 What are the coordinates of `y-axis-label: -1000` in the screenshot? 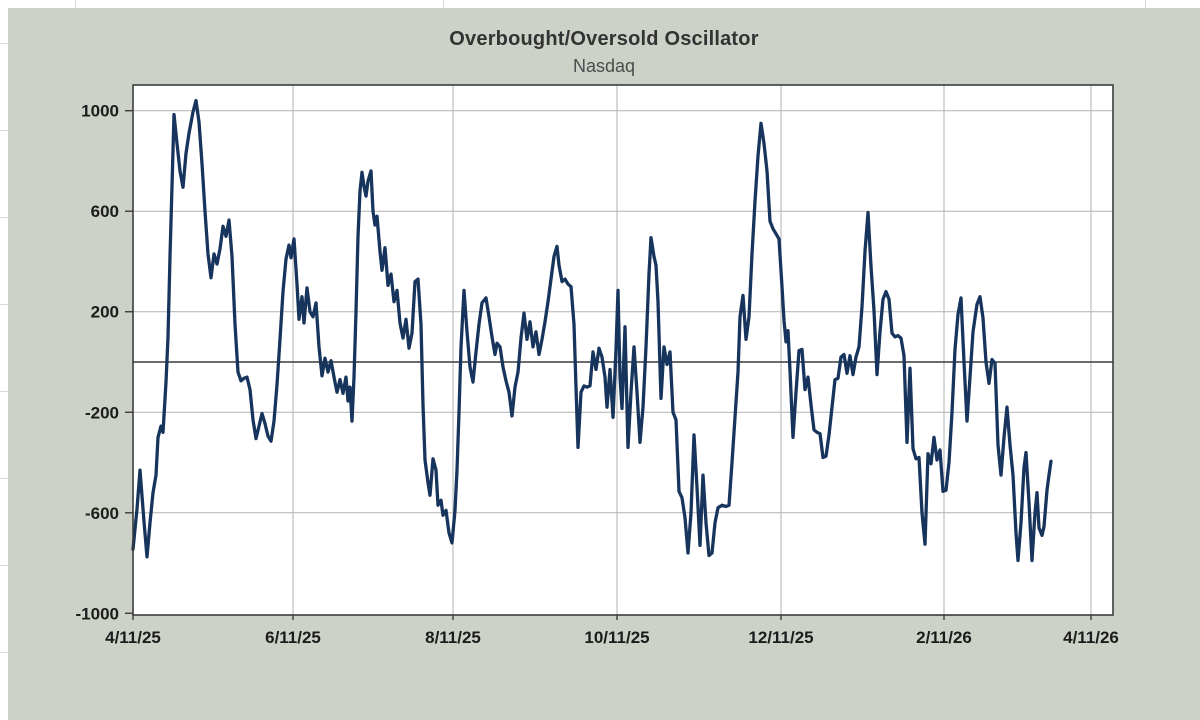 It's located at (97, 613).